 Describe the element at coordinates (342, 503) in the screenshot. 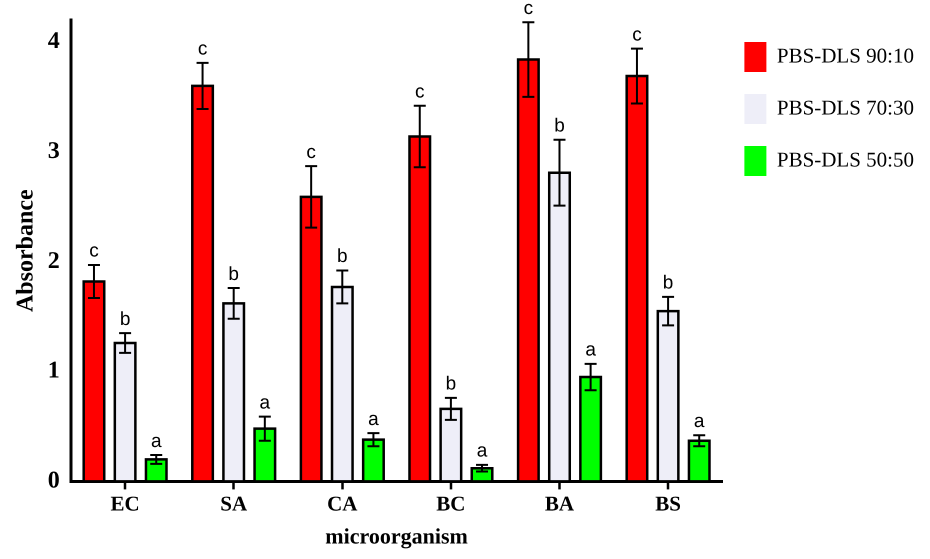

I see `x-tick-label: CA` at that location.